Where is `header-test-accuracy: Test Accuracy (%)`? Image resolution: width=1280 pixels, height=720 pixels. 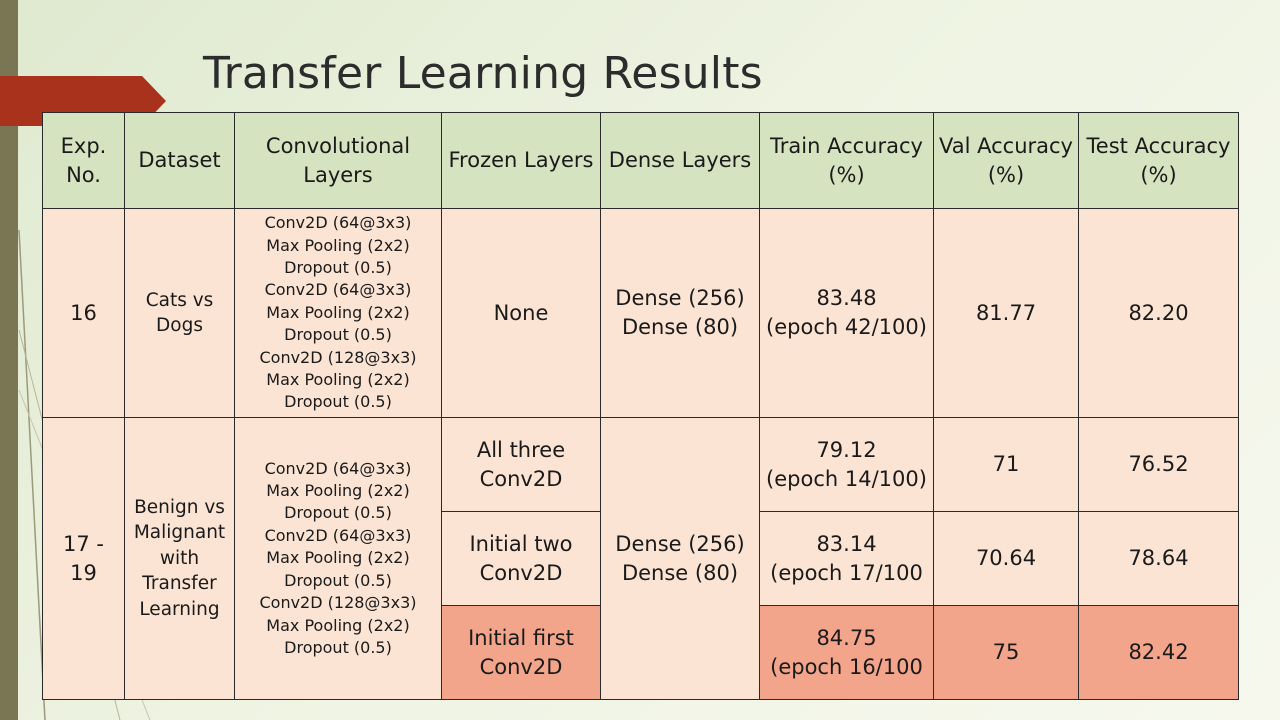 header-test-accuracy: Test Accuracy (%) is located at coordinates (1158, 160).